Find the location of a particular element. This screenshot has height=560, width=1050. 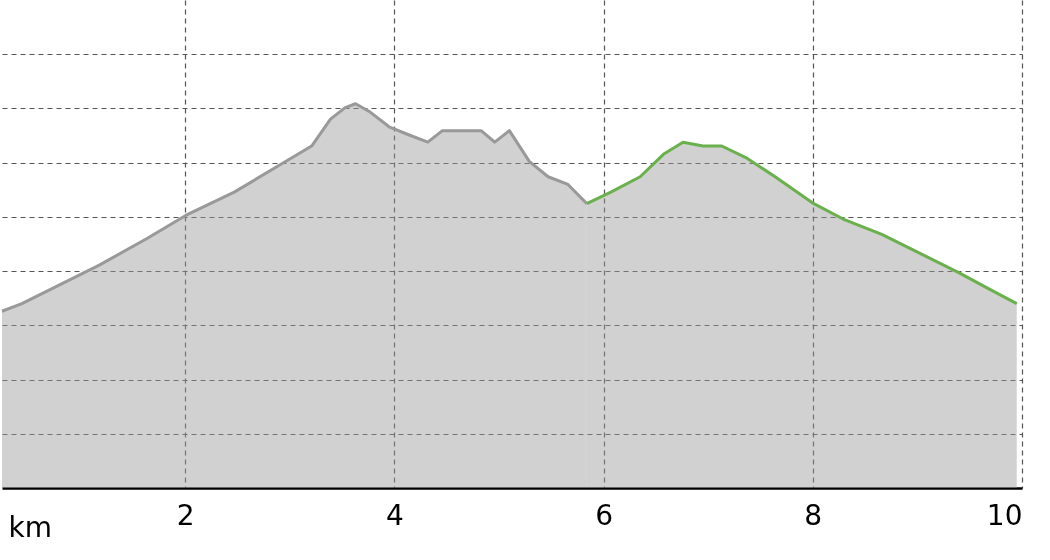

x-tick-label: 10 is located at coordinates (1004, 515).